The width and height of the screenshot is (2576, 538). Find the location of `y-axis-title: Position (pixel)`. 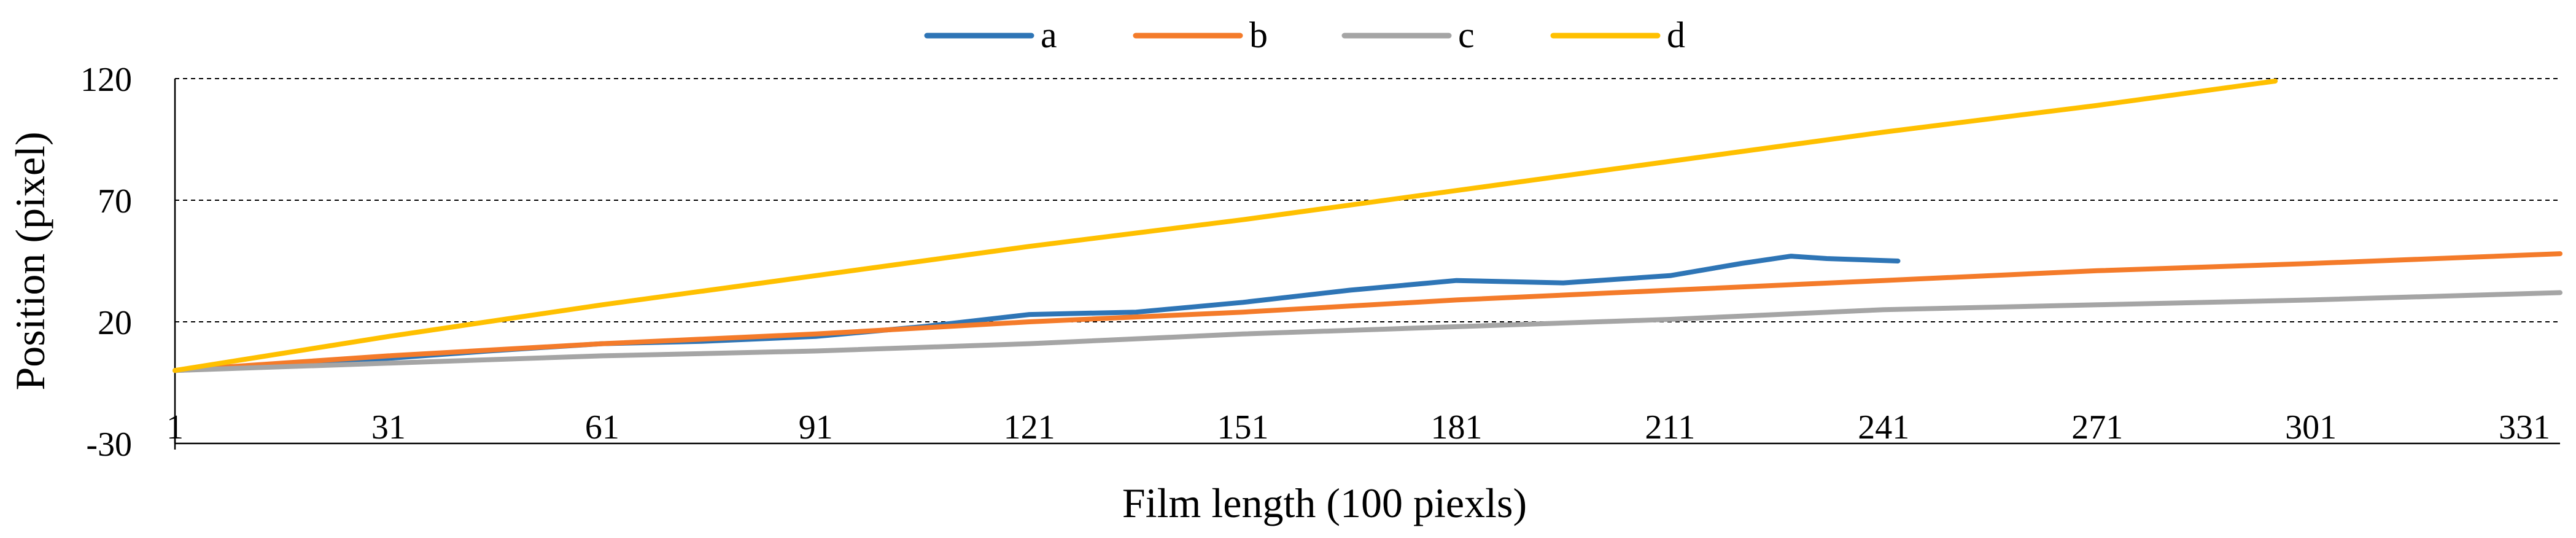

y-axis-title: Position (pixel) is located at coordinates (30, 260).